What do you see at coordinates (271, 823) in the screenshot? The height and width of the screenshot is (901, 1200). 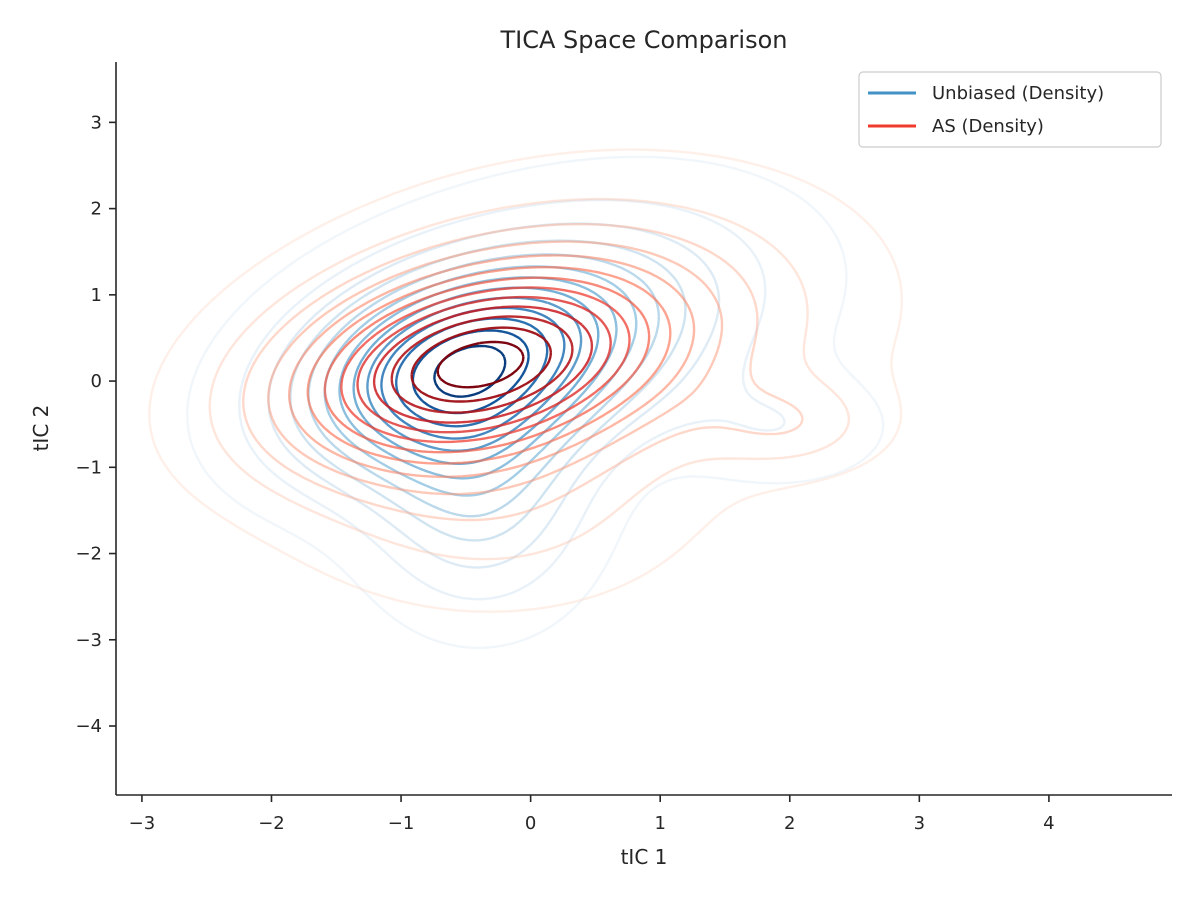 I see `x-tick-label: −2` at bounding box center [271, 823].